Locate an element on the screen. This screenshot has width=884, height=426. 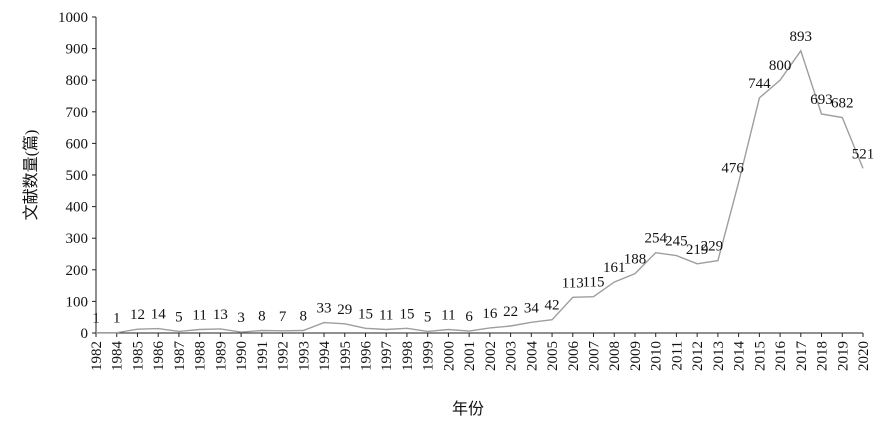
x-tick-label: 2008 is located at coordinates (615, 356).